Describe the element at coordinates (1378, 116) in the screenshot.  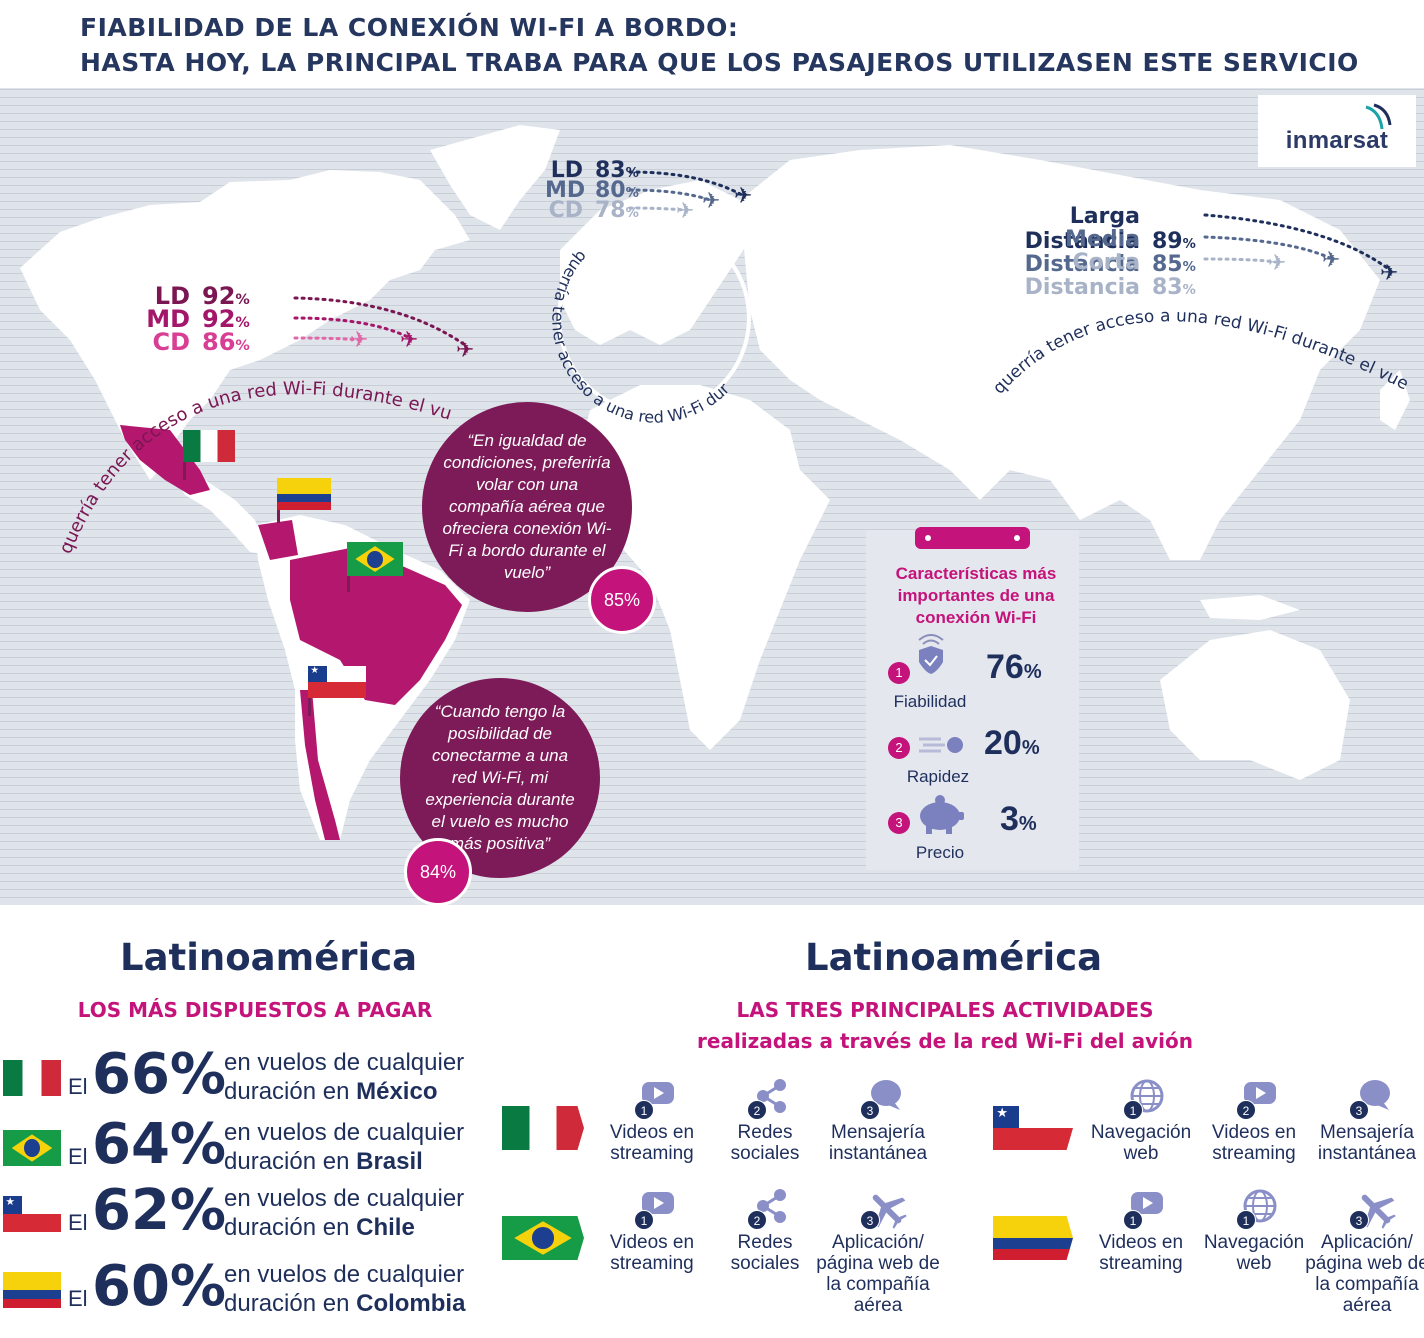
I see `inmarsat-swoosh-icon` at that location.